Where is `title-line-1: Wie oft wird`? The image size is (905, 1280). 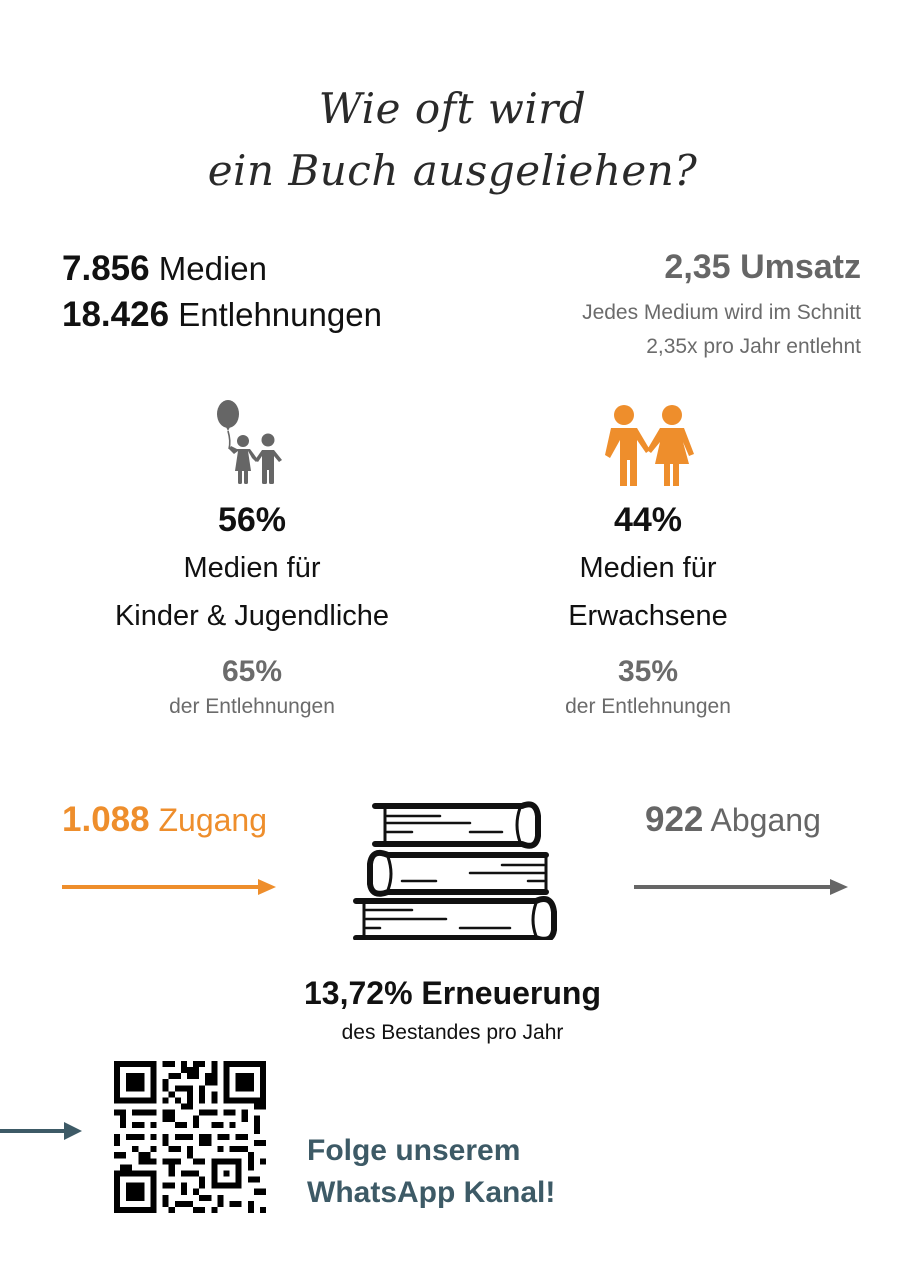
title-line-1: Wie oft wird is located at coordinates (452, 108).